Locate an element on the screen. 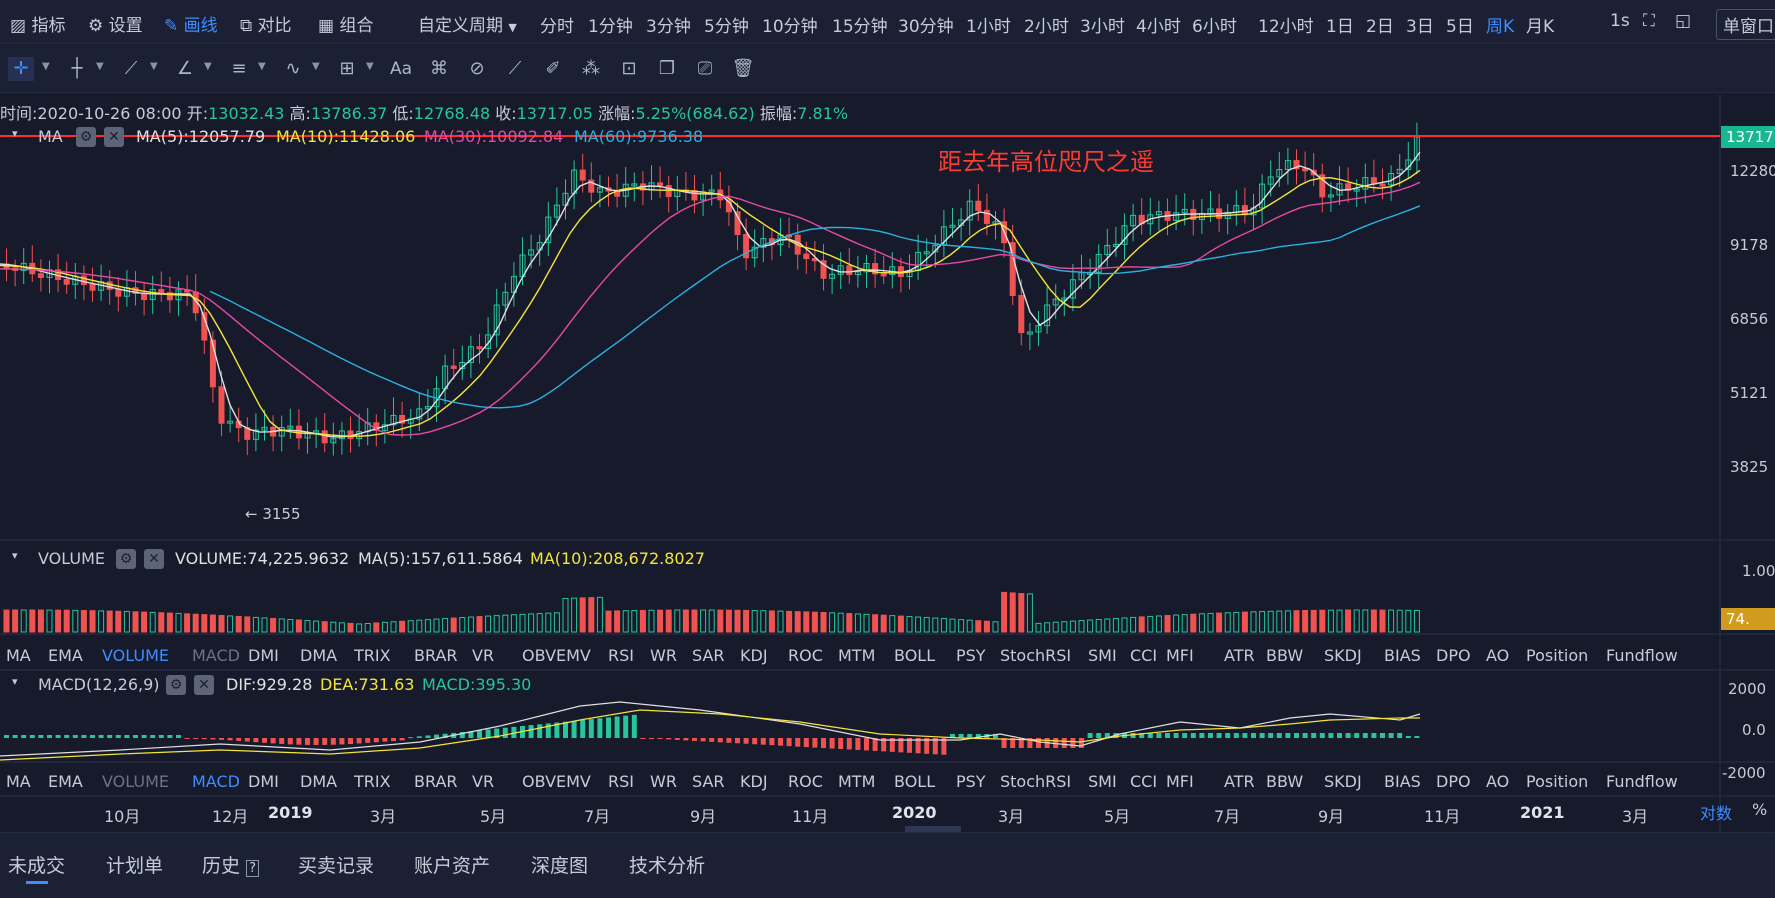 The image size is (1775, 898). window-icon: ◱ is located at coordinates (1683, 21).